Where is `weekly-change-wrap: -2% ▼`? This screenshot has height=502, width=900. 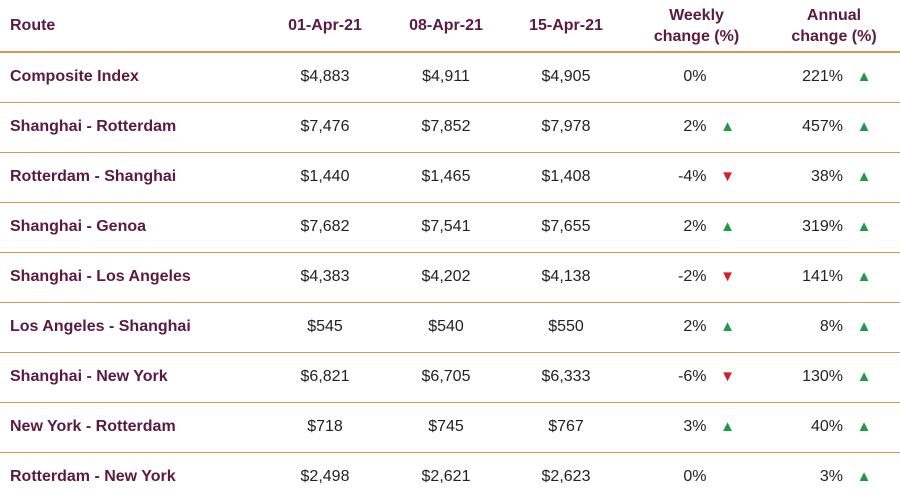 weekly-change-wrap: -2% ▼ is located at coordinates (697, 277).